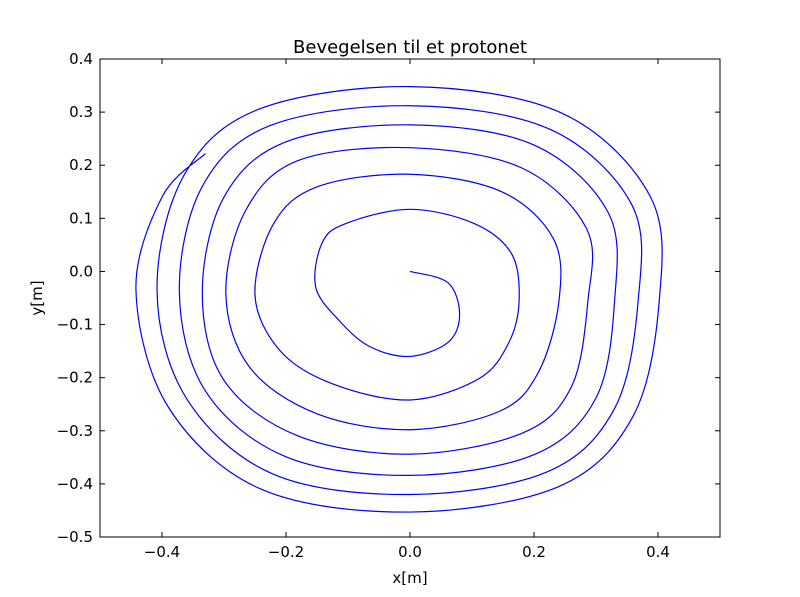 Image resolution: width=800 pixels, height=597 pixels. What do you see at coordinates (81, 112) in the screenshot?
I see `y-tick-label: 0.3` at bounding box center [81, 112].